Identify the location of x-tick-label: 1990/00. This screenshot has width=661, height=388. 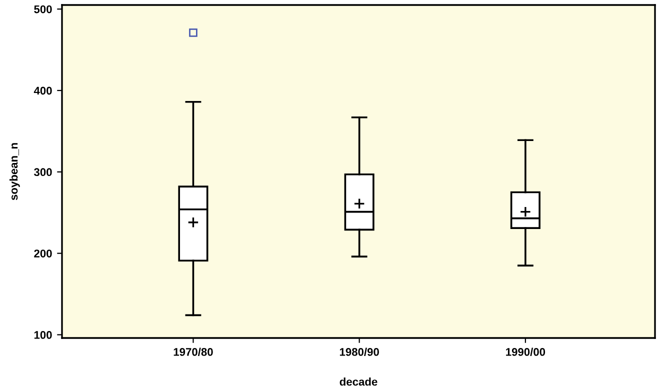
(526, 352).